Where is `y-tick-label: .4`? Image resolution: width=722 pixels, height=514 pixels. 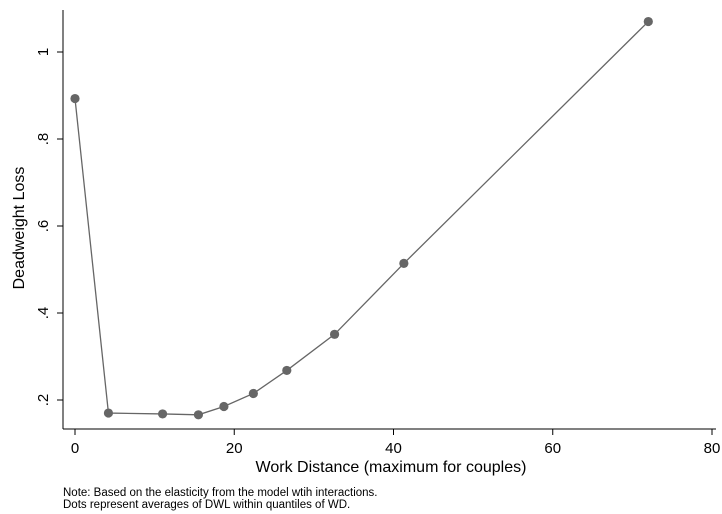
y-tick-label: .4 is located at coordinates (43, 313).